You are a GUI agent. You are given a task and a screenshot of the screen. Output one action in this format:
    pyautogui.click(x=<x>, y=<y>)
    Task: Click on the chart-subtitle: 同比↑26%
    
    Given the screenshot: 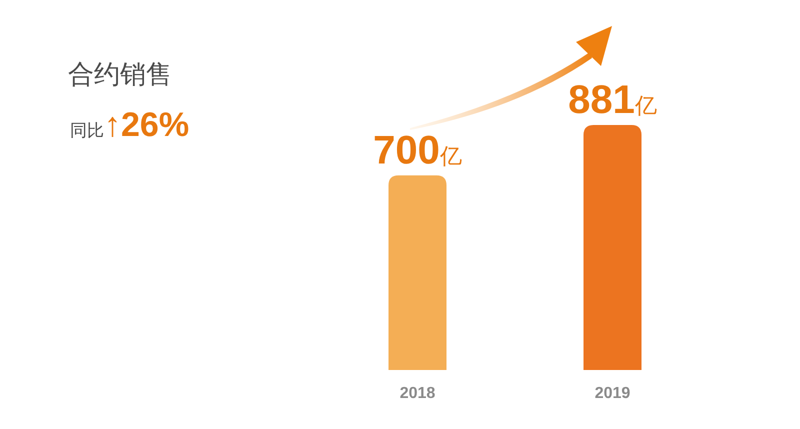 What is the action you would take?
    pyautogui.click(x=130, y=125)
    